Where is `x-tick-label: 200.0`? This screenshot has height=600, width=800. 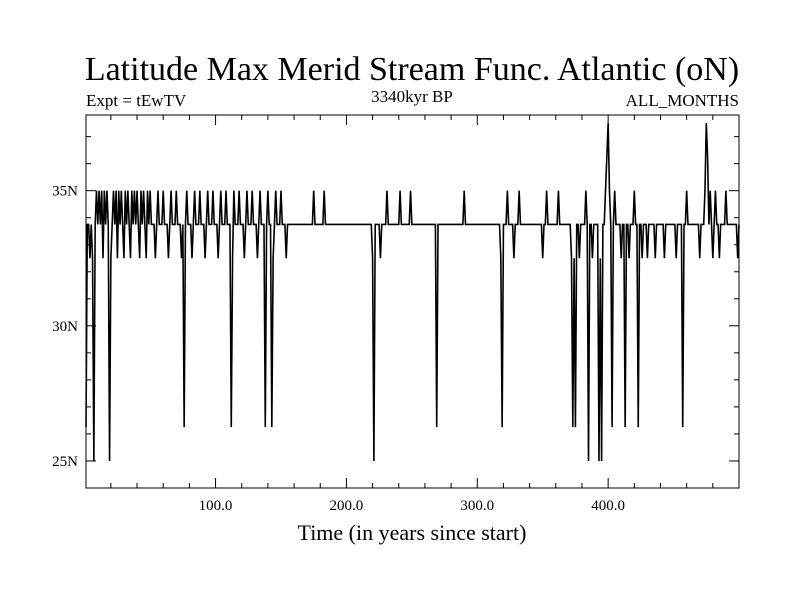 x-tick-label: 200.0 is located at coordinates (347, 506).